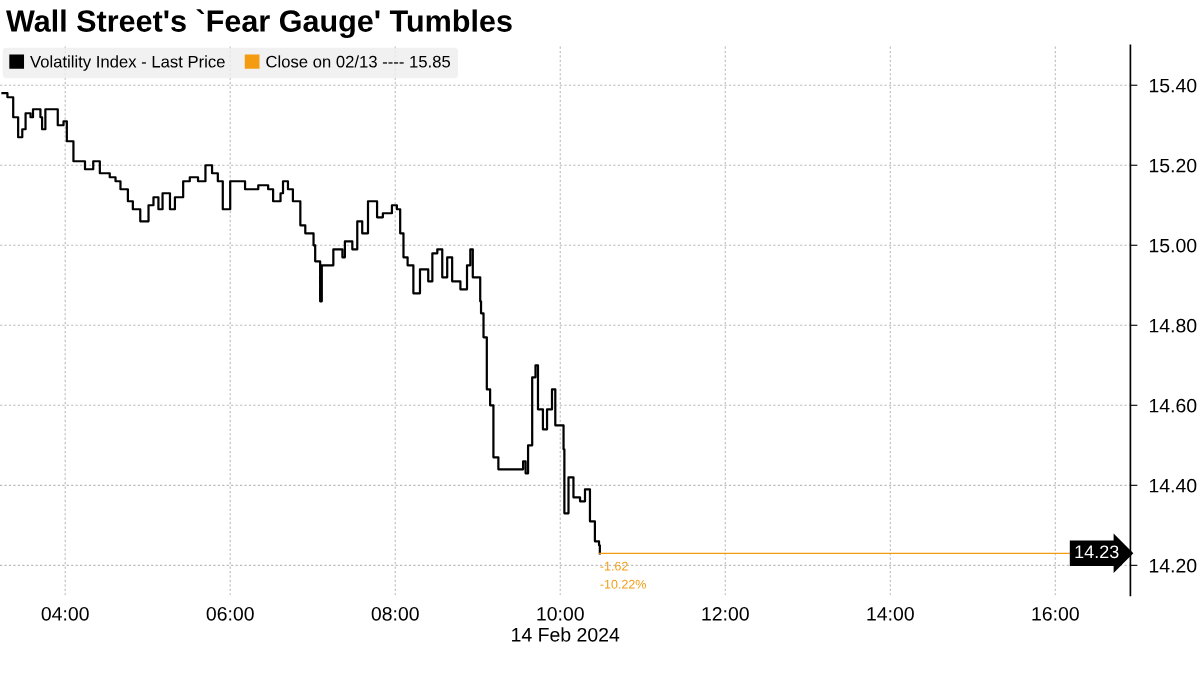 The image size is (1200, 675). What do you see at coordinates (1173, 565) in the screenshot?
I see `y-tick-label: 14.20` at bounding box center [1173, 565].